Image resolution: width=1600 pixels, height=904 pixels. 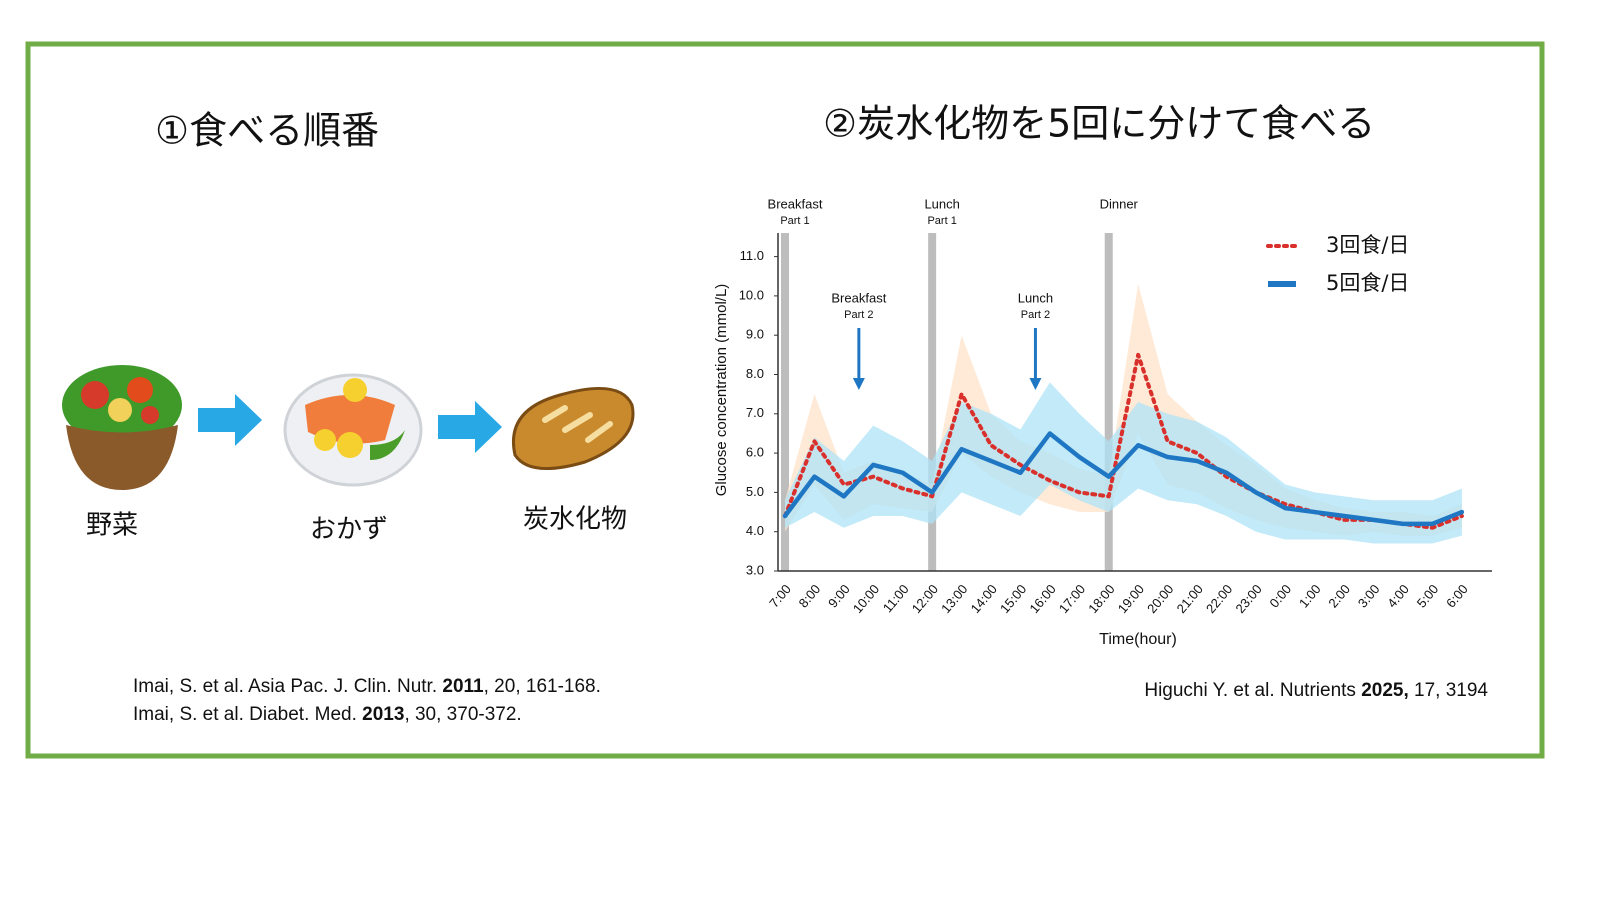 I want to click on x-tick-label: 6:00, so click(x=1457, y=595).